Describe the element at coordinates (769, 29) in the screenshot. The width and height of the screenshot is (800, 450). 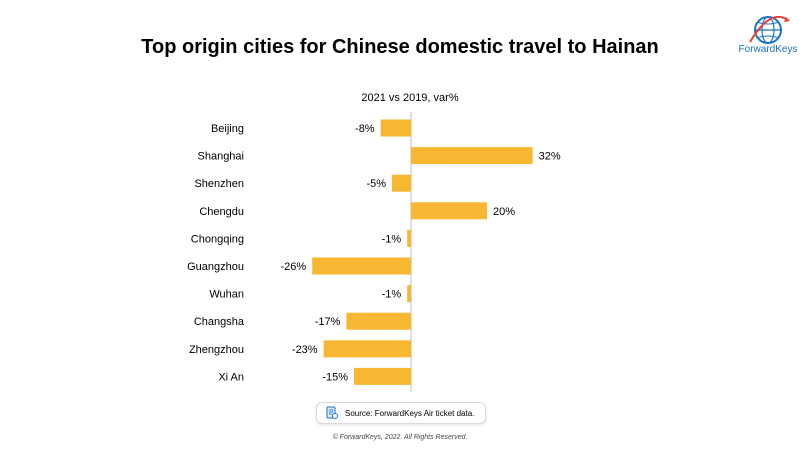
I see `globe-logo-icon` at that location.